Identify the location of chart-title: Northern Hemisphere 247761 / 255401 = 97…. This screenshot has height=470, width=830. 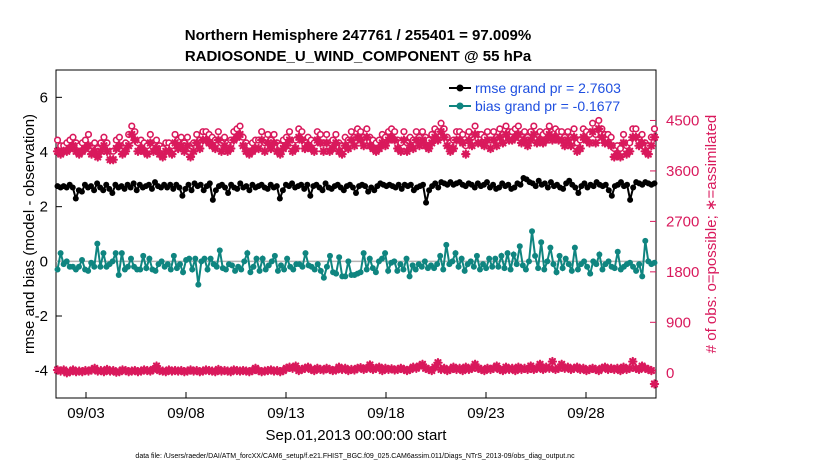
(358, 35).